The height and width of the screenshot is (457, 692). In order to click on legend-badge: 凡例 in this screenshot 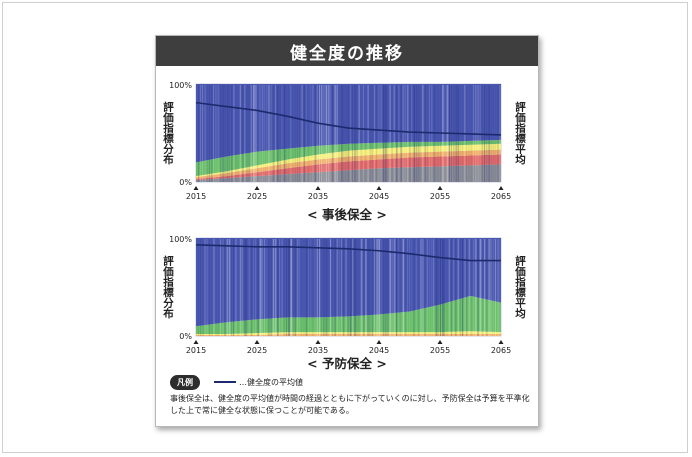, I will do `click(185, 382)`.